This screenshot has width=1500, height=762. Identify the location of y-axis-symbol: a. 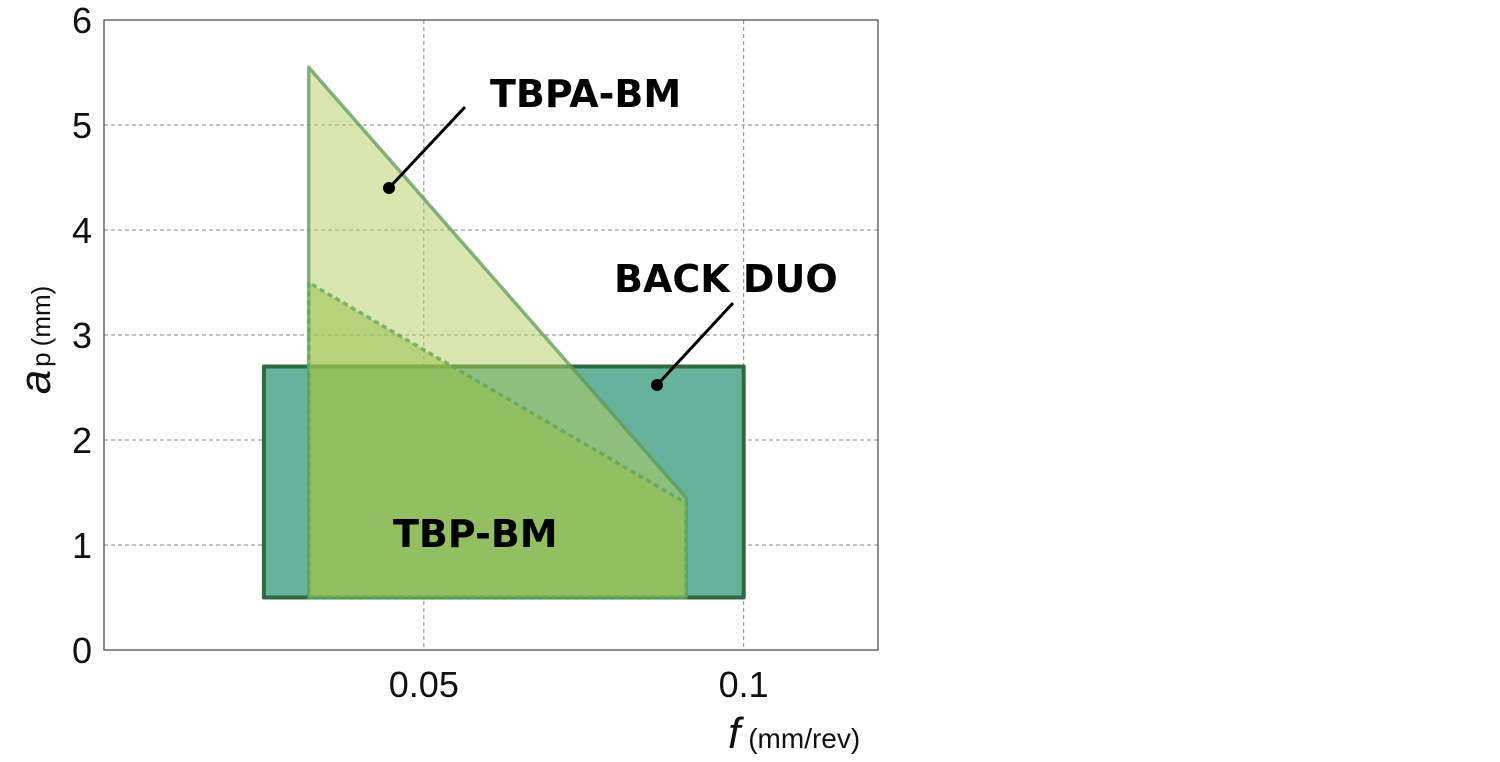
(35, 382).